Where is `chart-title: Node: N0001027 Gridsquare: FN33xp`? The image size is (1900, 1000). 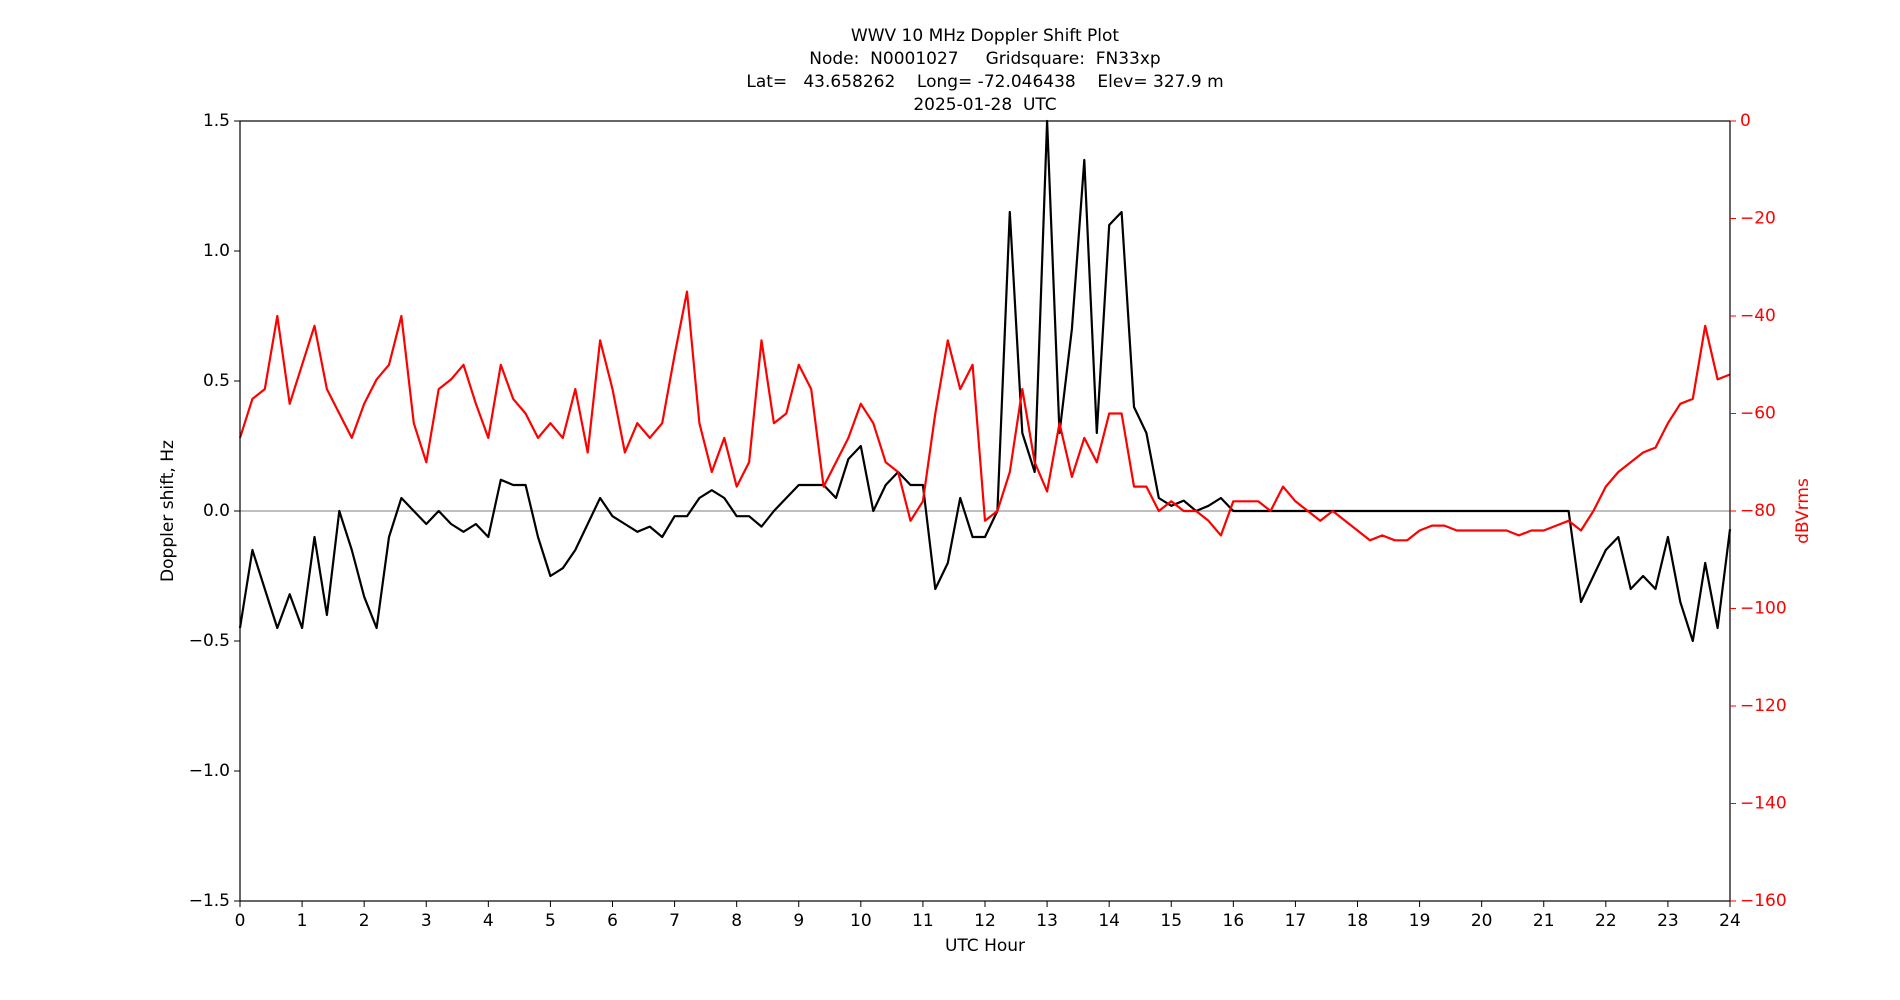
chart-title: Node: N0001027 Gridsquare: FN33xp is located at coordinates (984, 59).